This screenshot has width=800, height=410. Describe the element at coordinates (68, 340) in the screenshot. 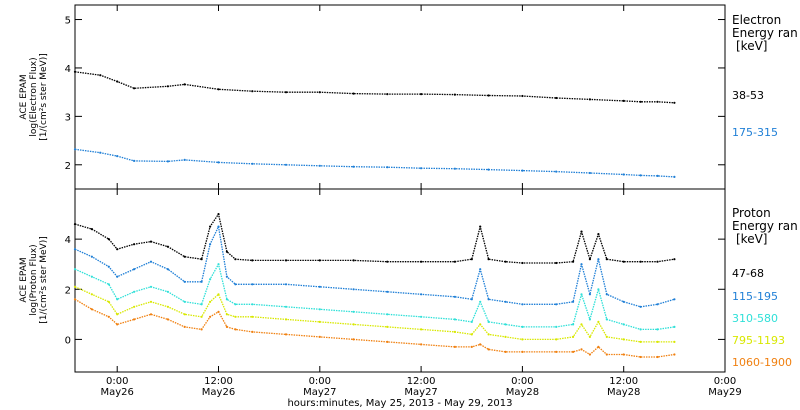

I see `y-tick-label: 0` at that location.